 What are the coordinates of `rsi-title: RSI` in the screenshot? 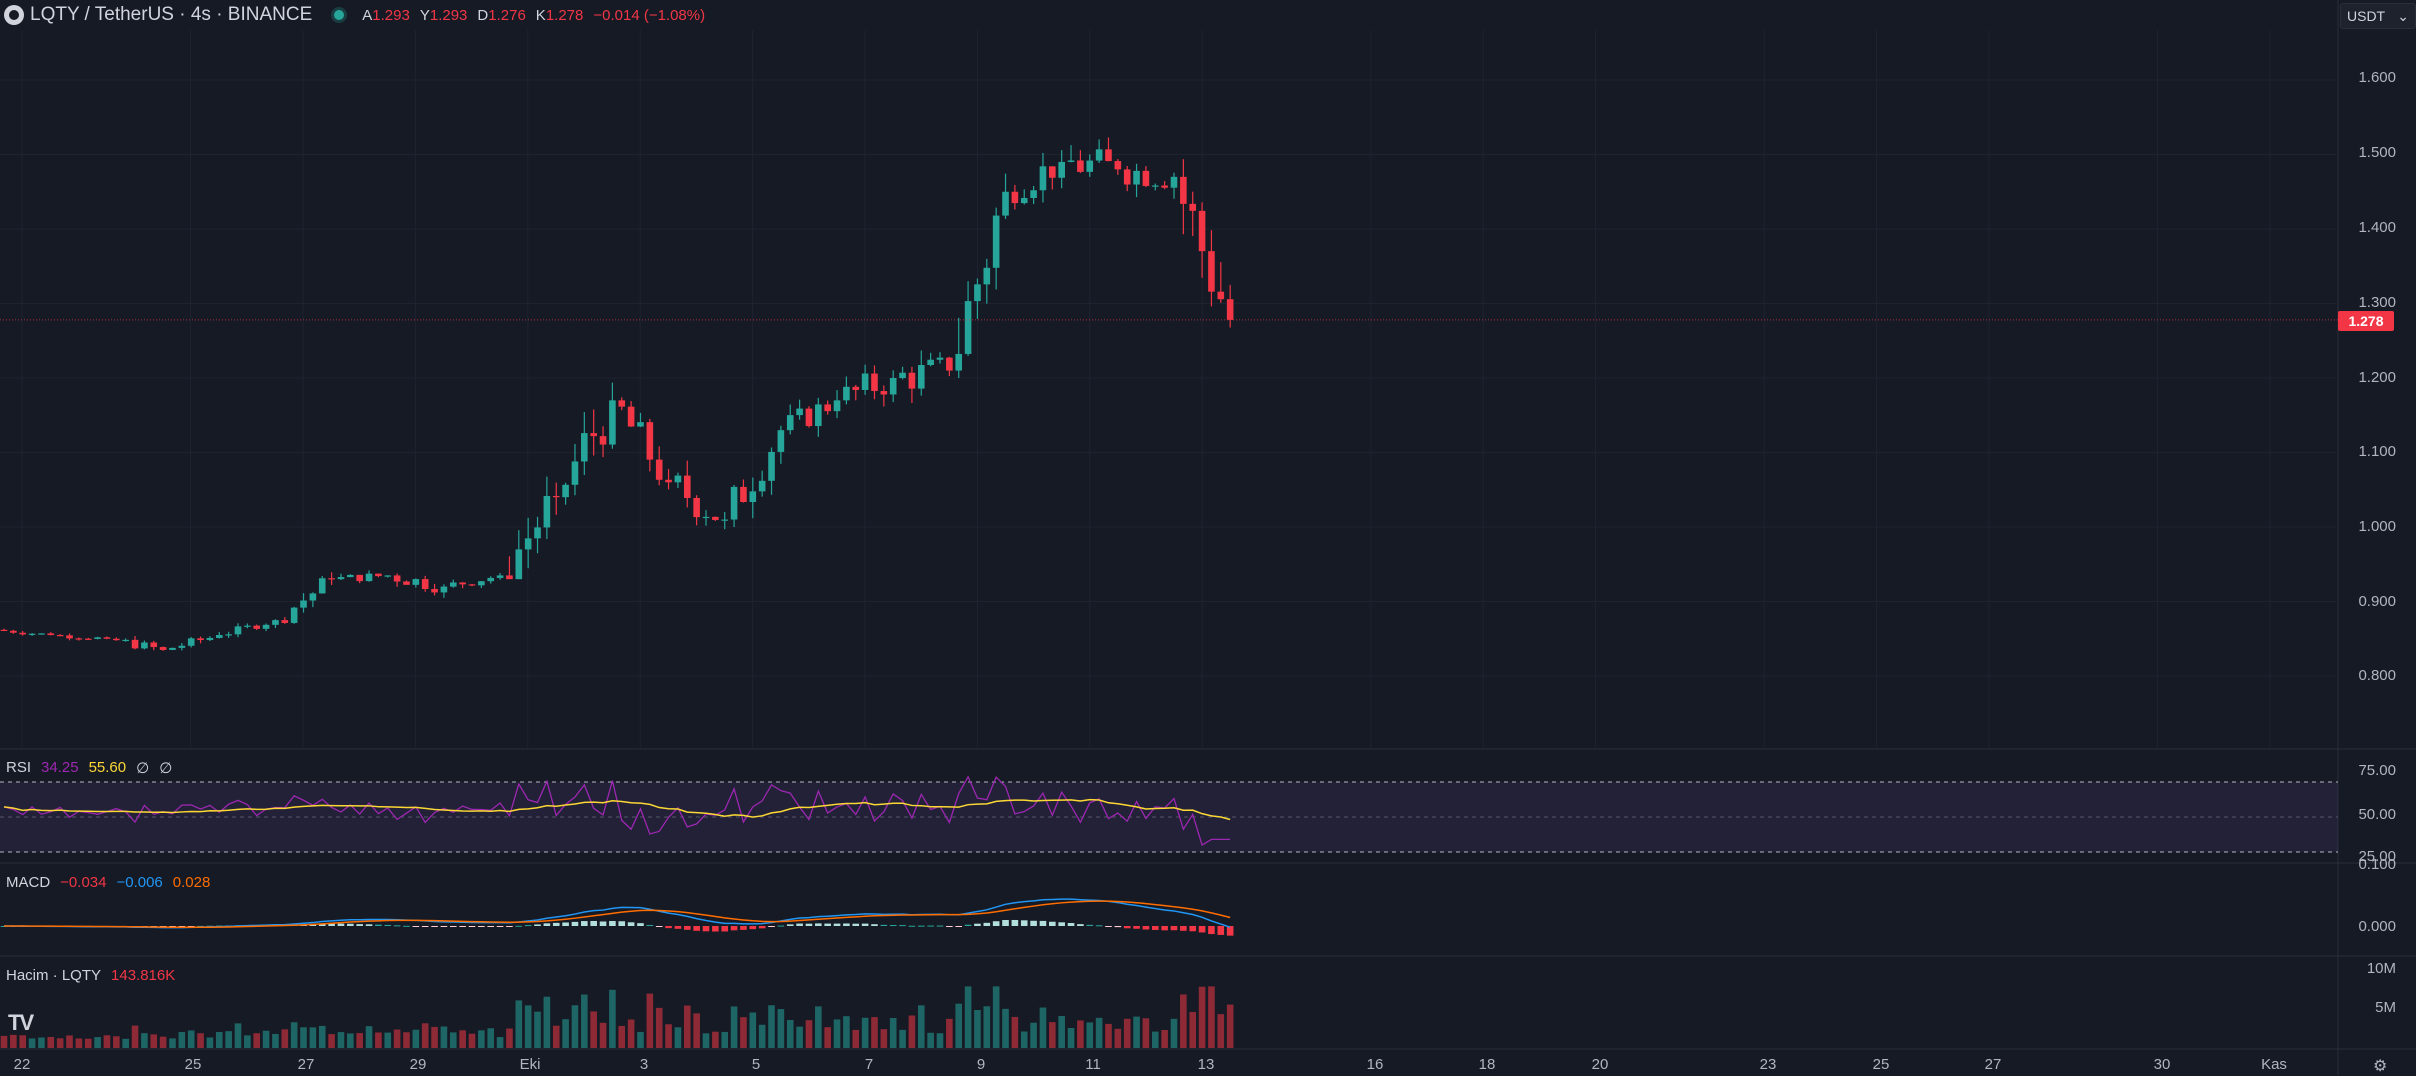 It's located at (19, 767).